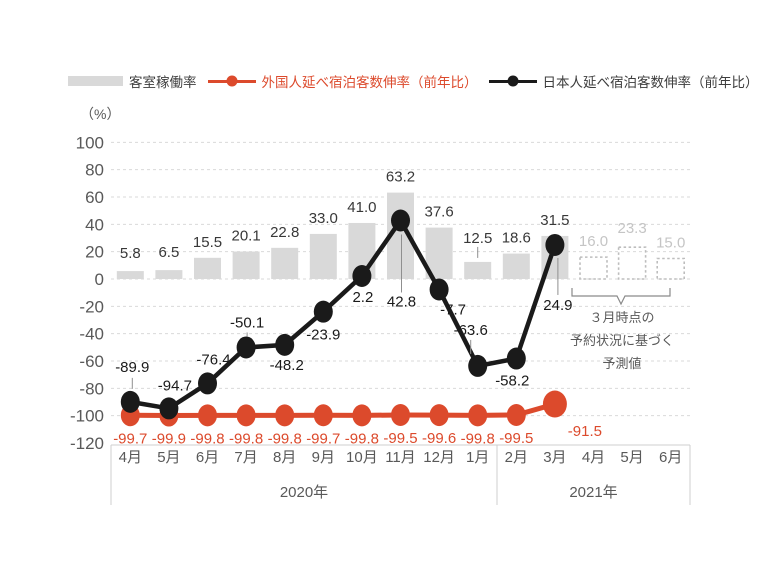  I want to click on bar-value-label: 6.5, so click(168, 252).